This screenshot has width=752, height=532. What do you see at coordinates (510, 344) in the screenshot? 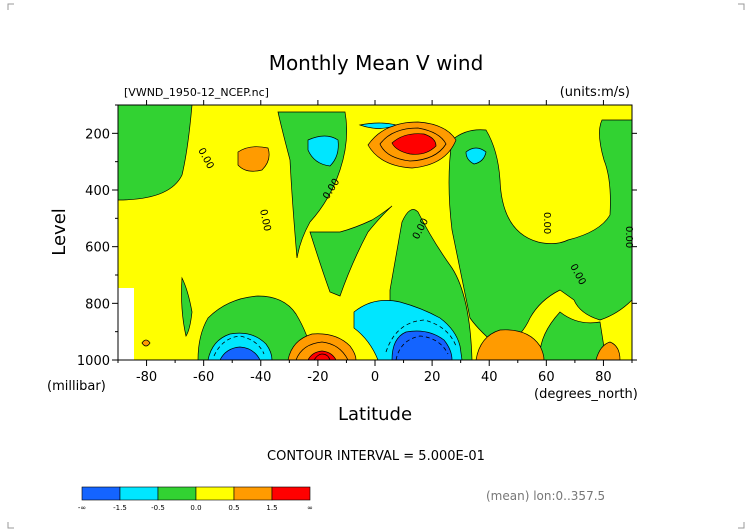
I see `fill-orange-bottom-right` at bounding box center [510, 344].